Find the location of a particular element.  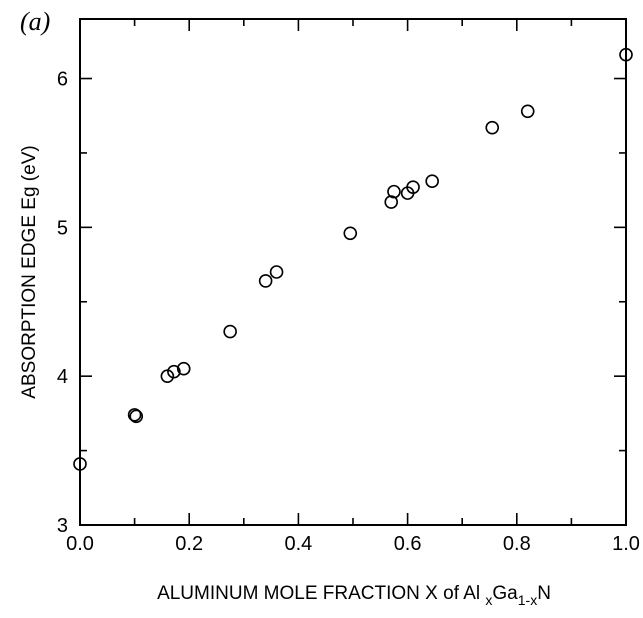

x-axis-title: ALUMINUM MOLE FRACTION X of Al xGa1-xN is located at coordinates (354, 595).